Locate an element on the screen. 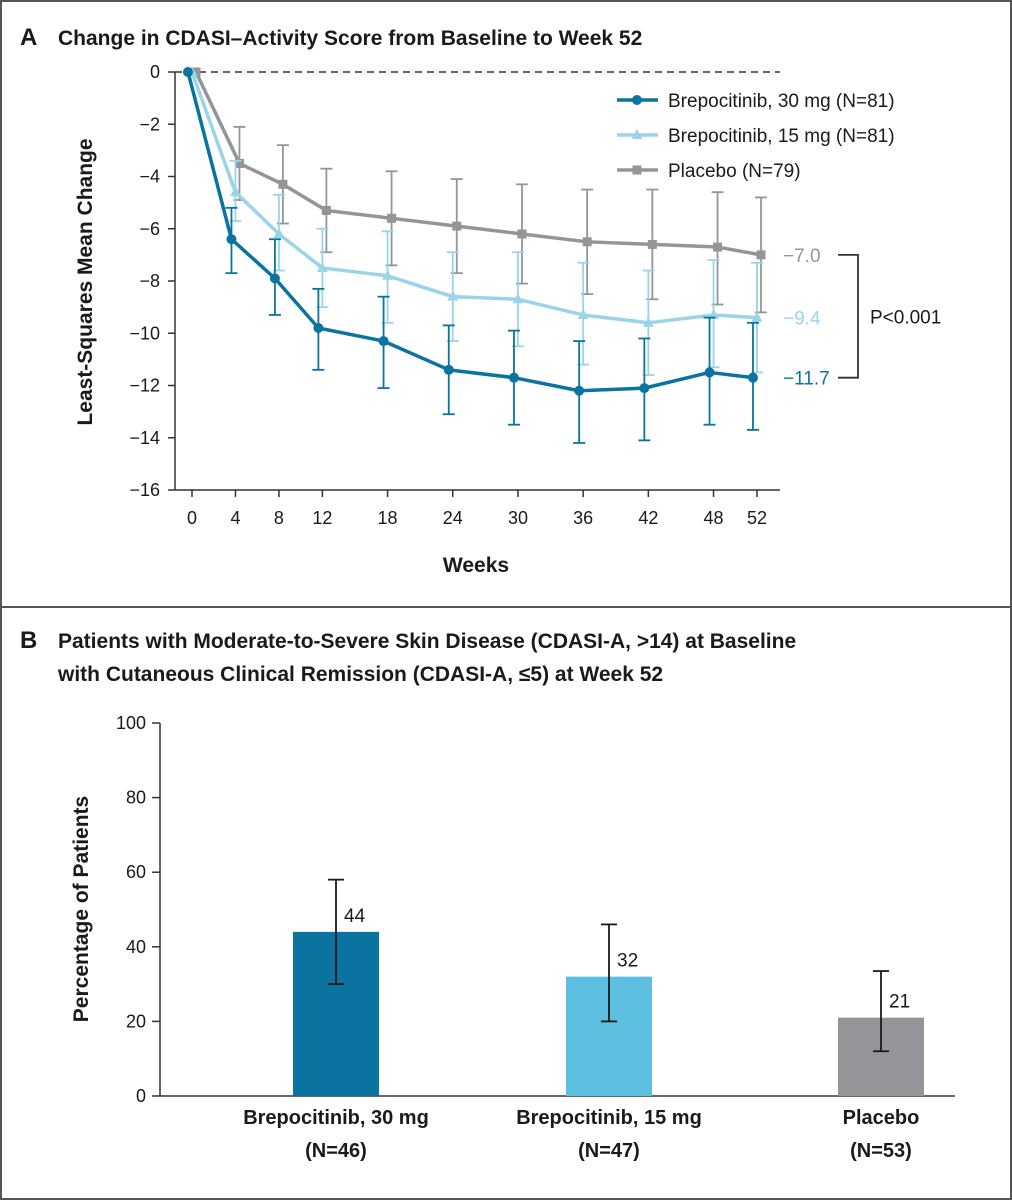 Image resolution: width=1012 pixels, height=1200 pixels. panel-a-y-tick-label: −6 is located at coordinates (149, 229).